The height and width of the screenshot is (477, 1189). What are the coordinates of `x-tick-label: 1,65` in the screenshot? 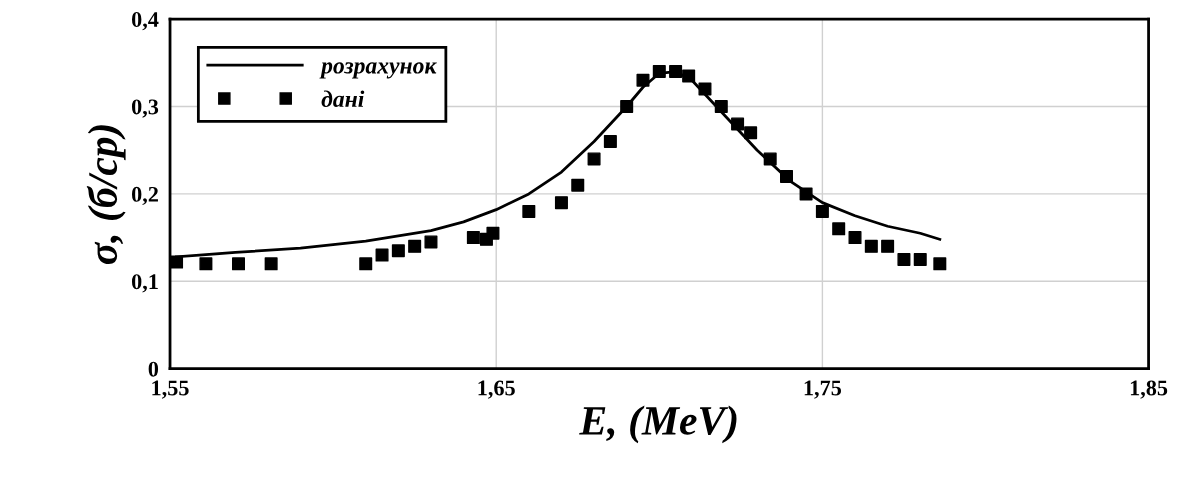 It's located at (496, 389).